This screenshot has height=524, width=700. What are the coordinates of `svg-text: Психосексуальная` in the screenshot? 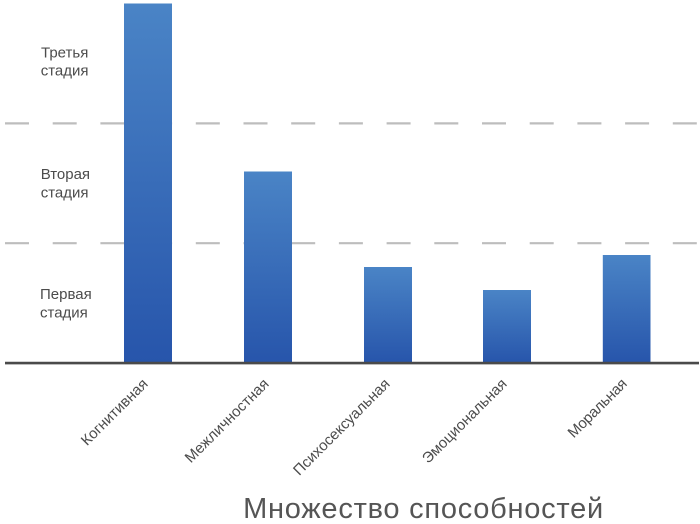 It's located at (342, 428).